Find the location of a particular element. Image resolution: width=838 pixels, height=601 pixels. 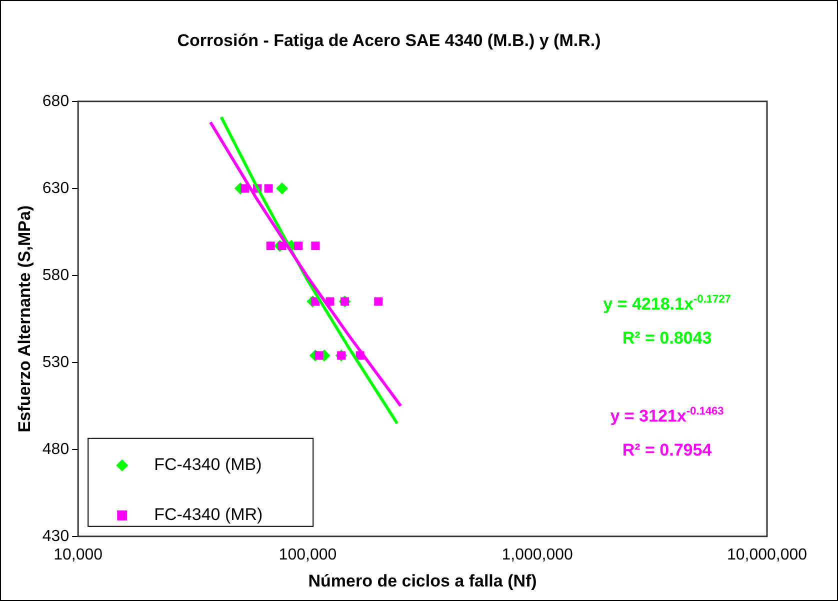

y-tick-label: 430 is located at coordinates (56, 536).